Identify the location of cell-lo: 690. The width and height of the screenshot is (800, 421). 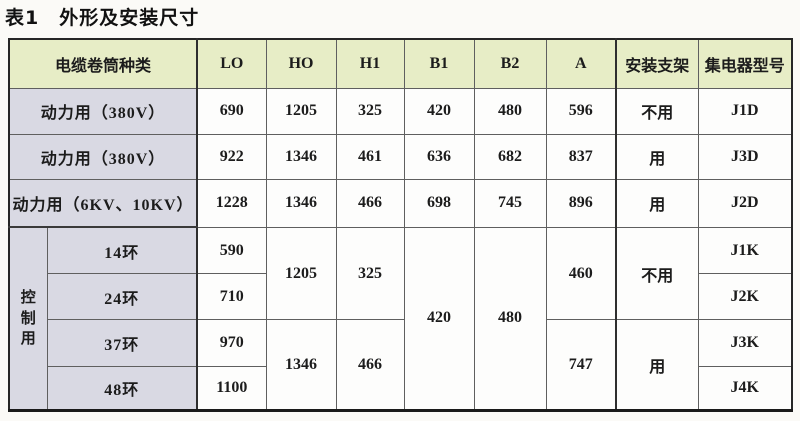
(231, 111).